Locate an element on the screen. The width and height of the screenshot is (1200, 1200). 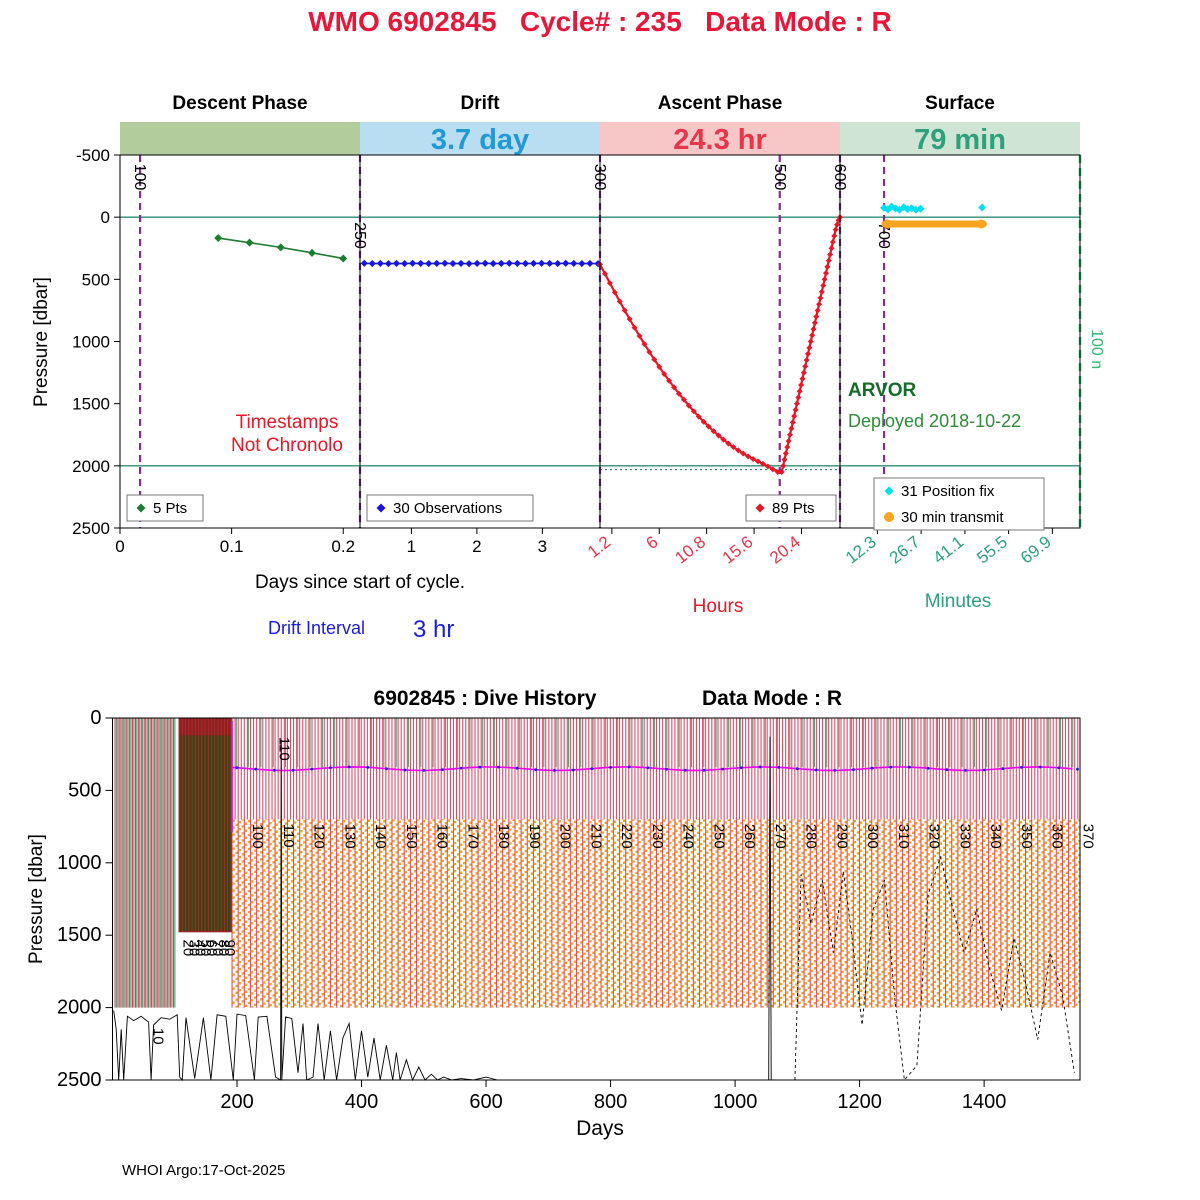
cycle-number-label: 340 is located at coordinates (995, 836).